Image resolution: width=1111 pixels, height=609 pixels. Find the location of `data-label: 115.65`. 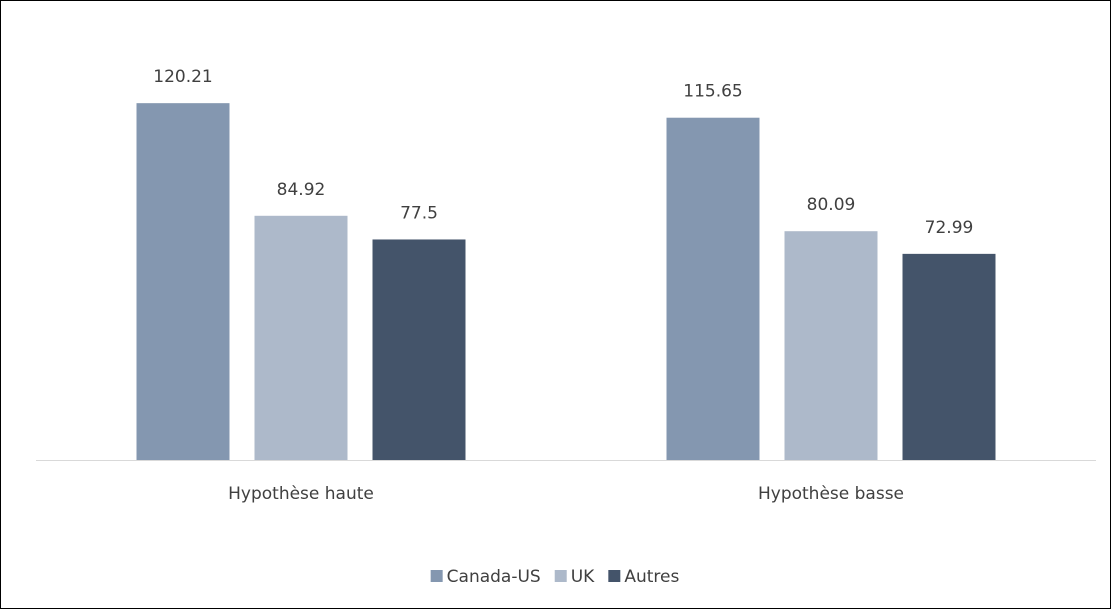

data-label: 115.65 is located at coordinates (712, 92).